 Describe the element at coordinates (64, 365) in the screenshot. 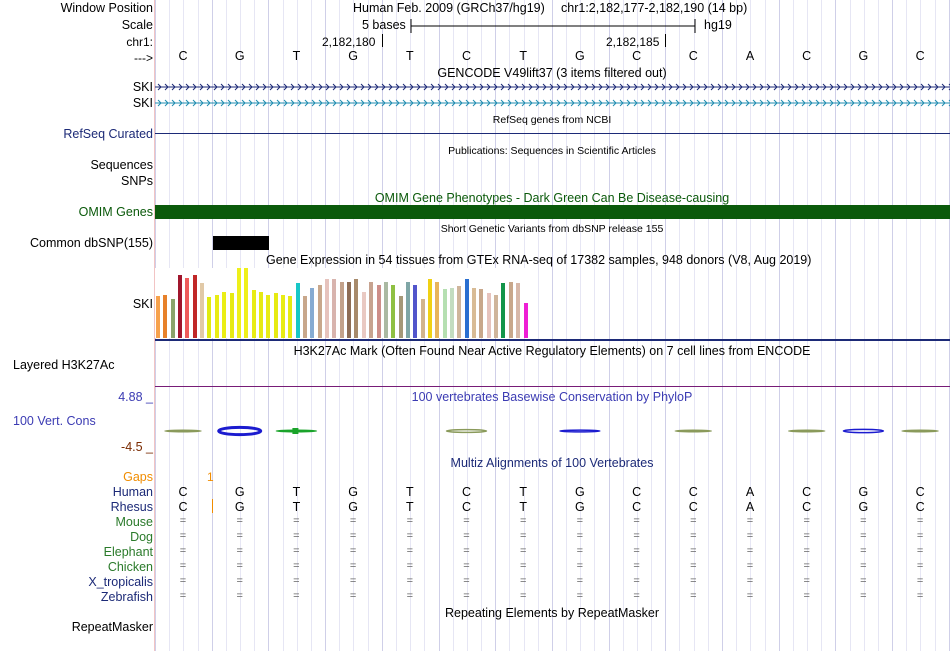

I see `h3k27ac-track-label: Layered H3K27Ac` at that location.